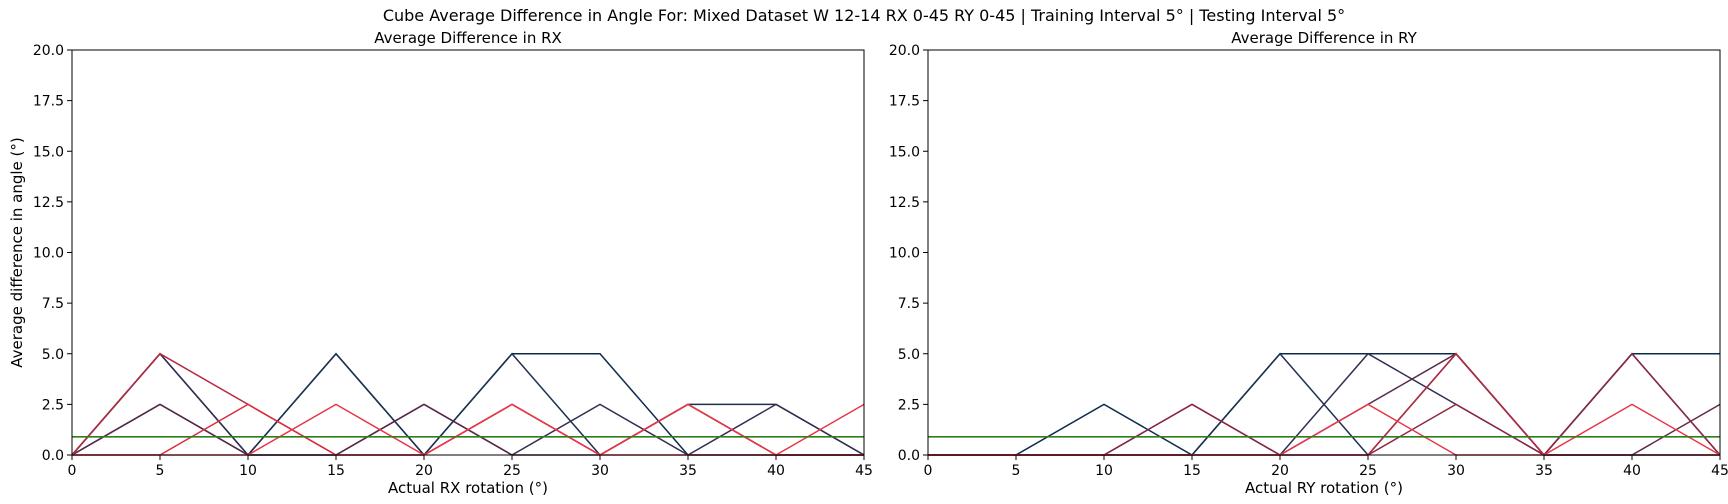 This screenshot has width=1728, height=504. I want to click on y-axis-label: Average difference in angle (°), so click(17, 252).